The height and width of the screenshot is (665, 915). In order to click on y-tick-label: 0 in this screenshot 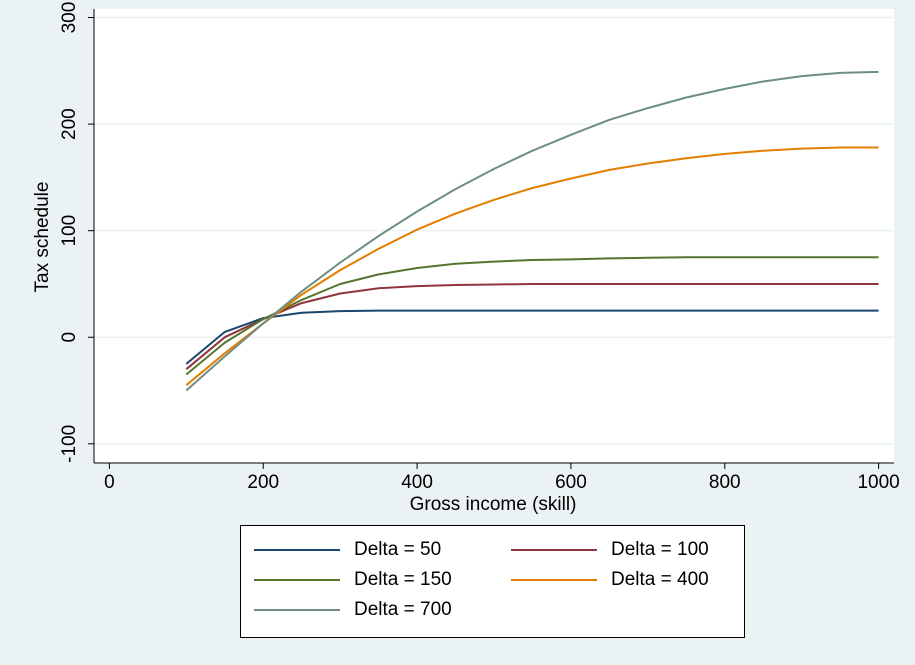, I will do `click(69, 337)`.